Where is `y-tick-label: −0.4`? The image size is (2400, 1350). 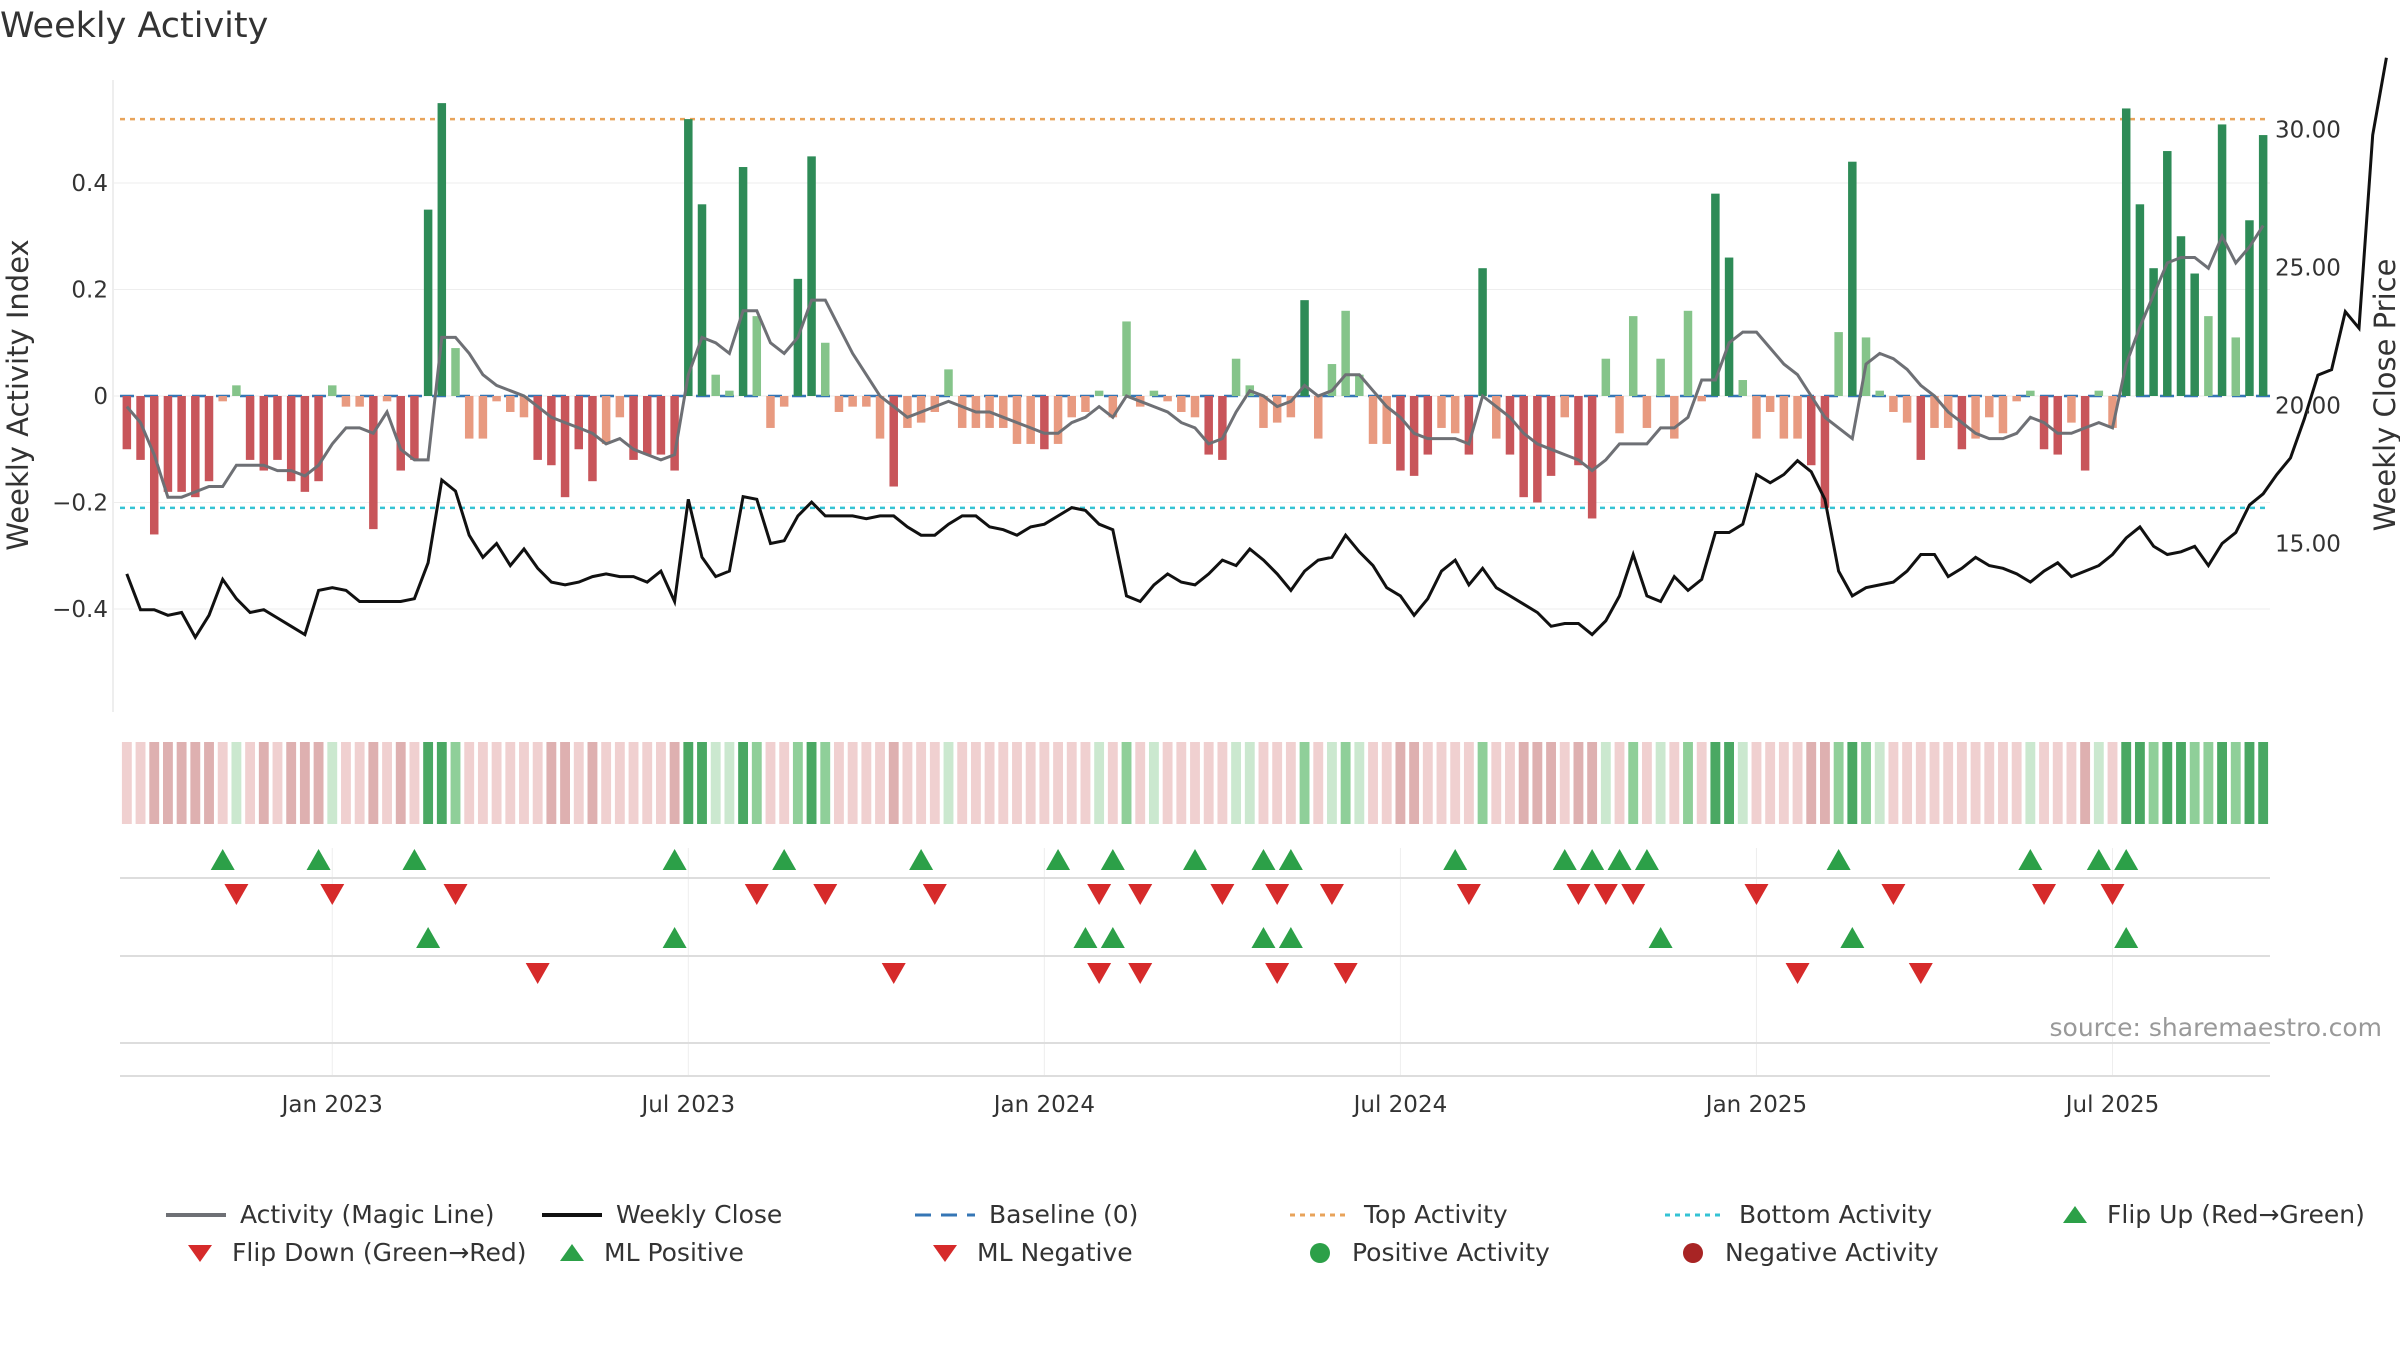
y-tick-label: −0.4 is located at coordinates (80, 610).